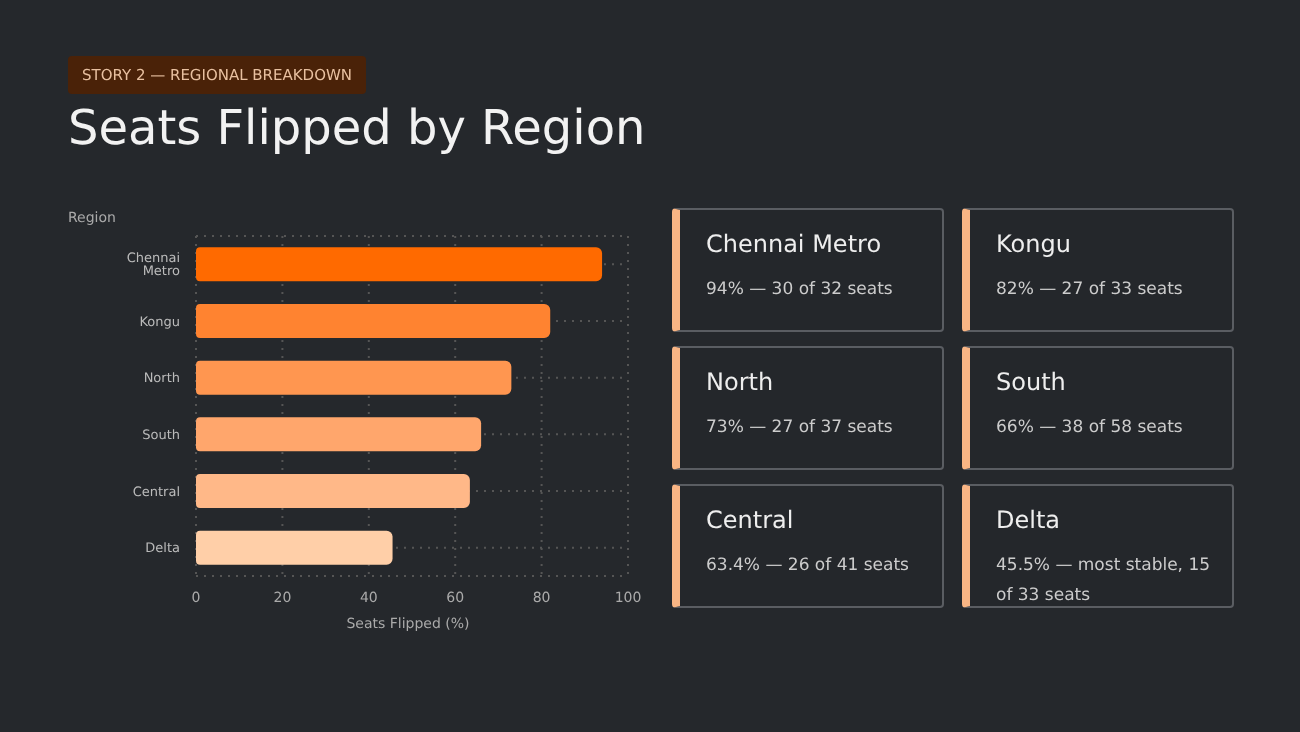  Describe the element at coordinates (741, 382) in the screenshot. I see `category-label: North` at that location.